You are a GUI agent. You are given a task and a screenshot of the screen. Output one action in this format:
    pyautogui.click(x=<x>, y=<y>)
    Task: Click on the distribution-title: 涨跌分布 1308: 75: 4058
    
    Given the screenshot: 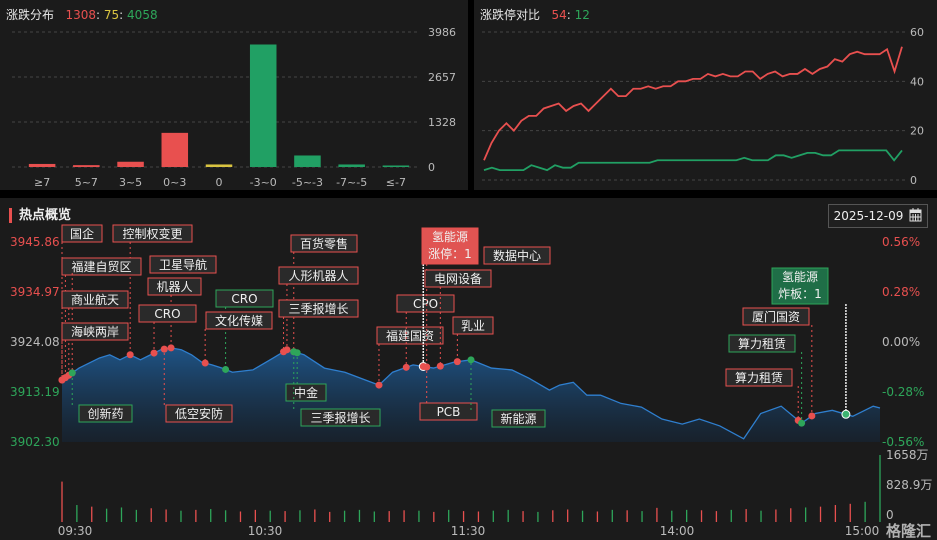 What is the action you would take?
    pyautogui.click(x=82, y=15)
    